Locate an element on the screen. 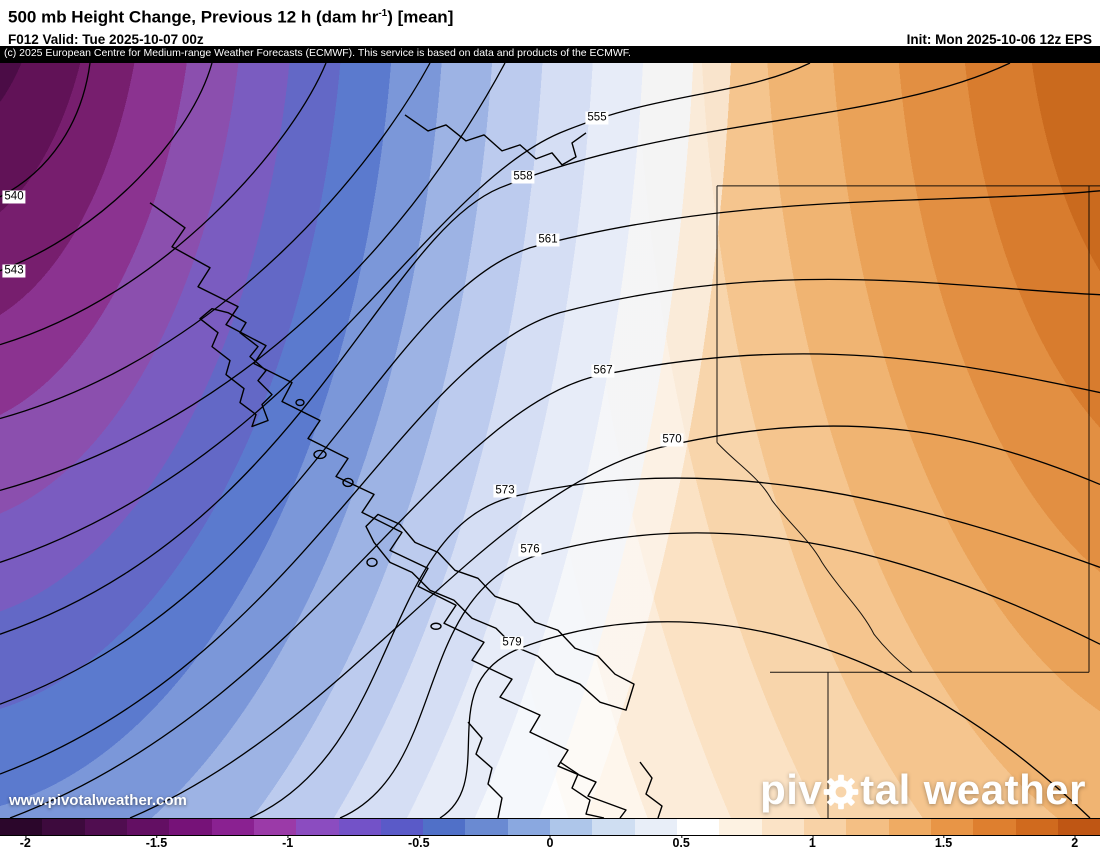 The image size is (1100, 850). colorbar-tick-label: 1.5 is located at coordinates (943, 842).